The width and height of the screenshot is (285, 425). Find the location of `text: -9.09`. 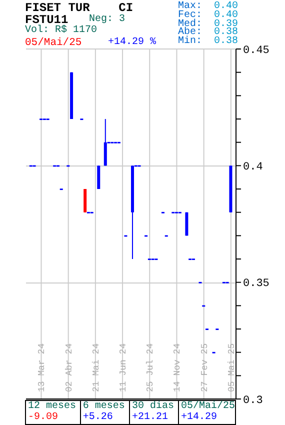

text: -9.09 is located at coordinates (44, 417).